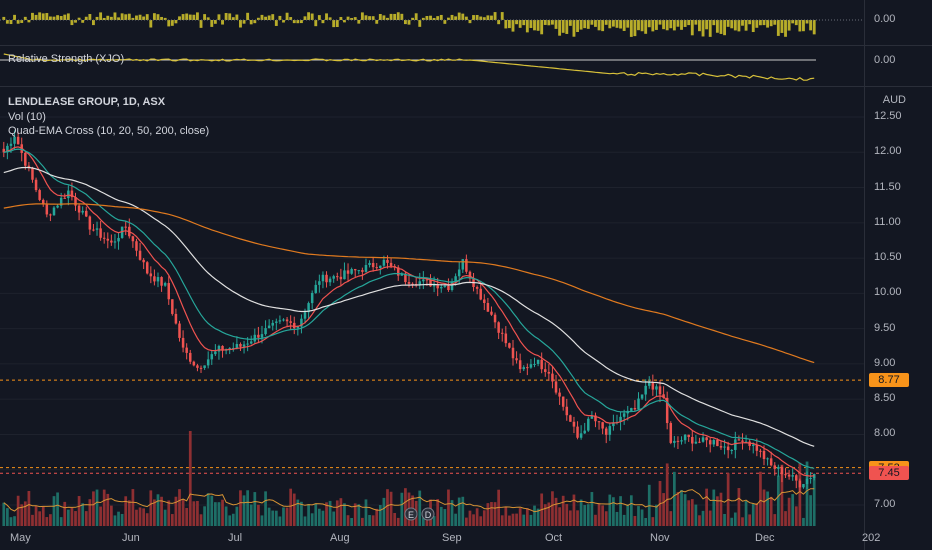 This screenshot has height=550, width=932. Describe the element at coordinates (109, 131) in the screenshot. I see `ema-legend: Quad-EMA Cross (10, 20, 50, 200, close)` at that location.